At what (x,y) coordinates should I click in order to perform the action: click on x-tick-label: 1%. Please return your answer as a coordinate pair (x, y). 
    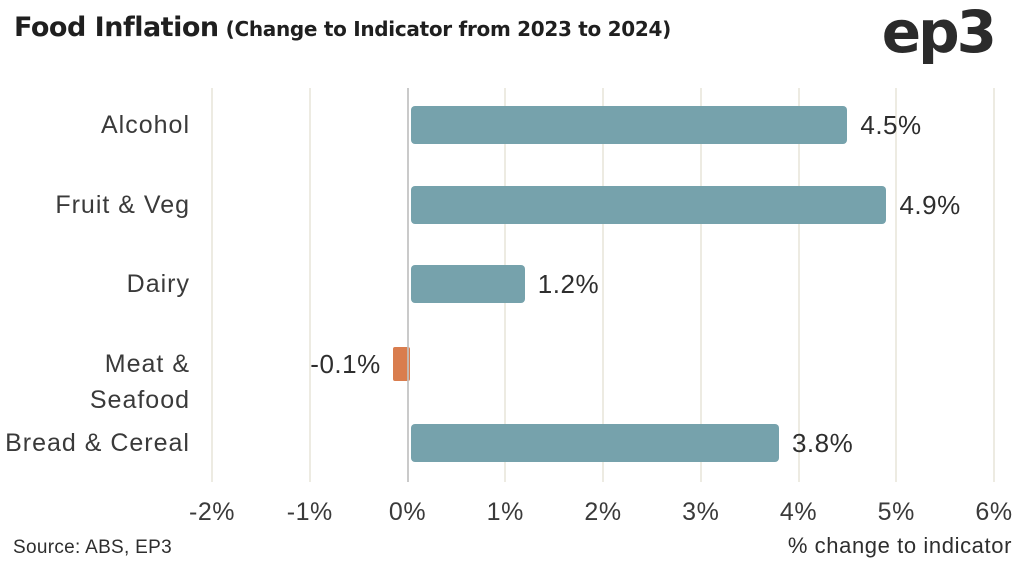
    Looking at the image, I should click on (505, 512).